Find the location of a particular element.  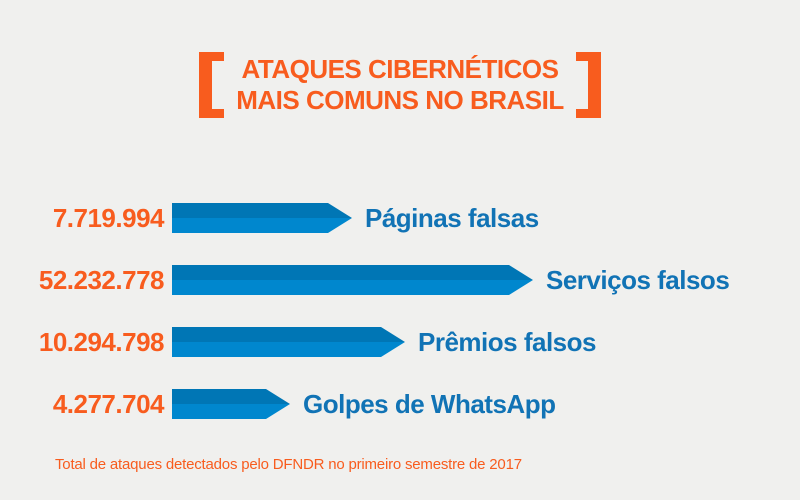

page-title-line1: ATAQUES CIBERNÉTICOS is located at coordinates (400, 69).